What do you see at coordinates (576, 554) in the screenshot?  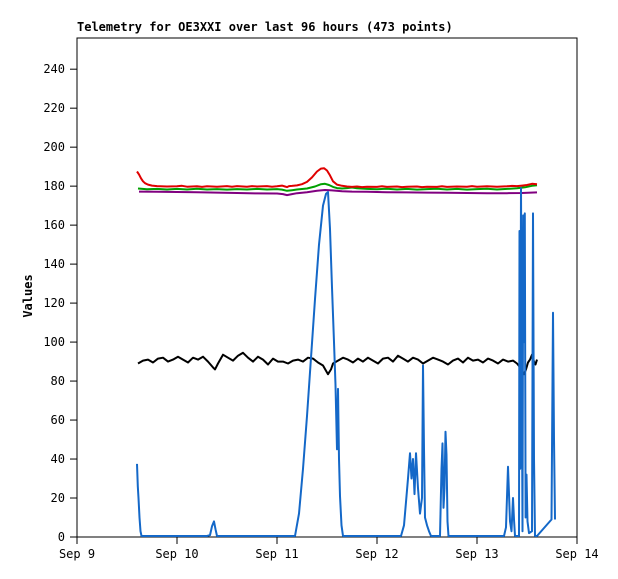 I see `x-tick-label: Sep 14` at bounding box center [576, 554].